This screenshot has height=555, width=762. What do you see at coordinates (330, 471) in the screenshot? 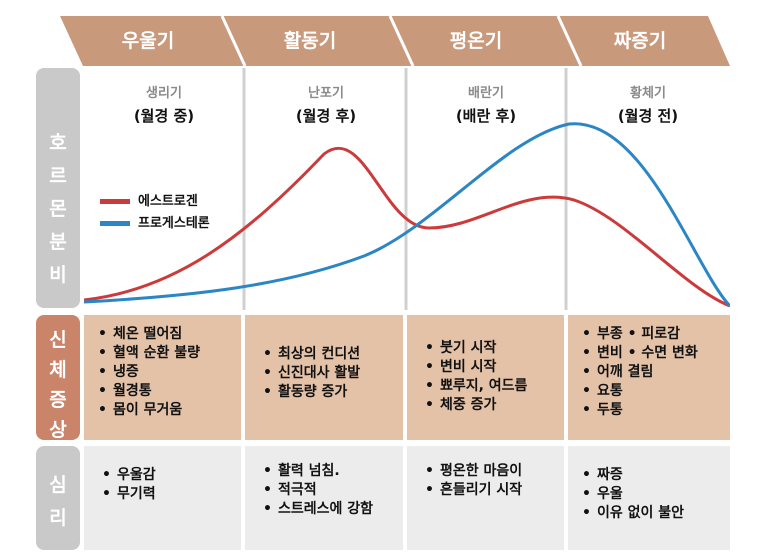
I see `list-item: 활력 넘침.` at bounding box center [330, 471].